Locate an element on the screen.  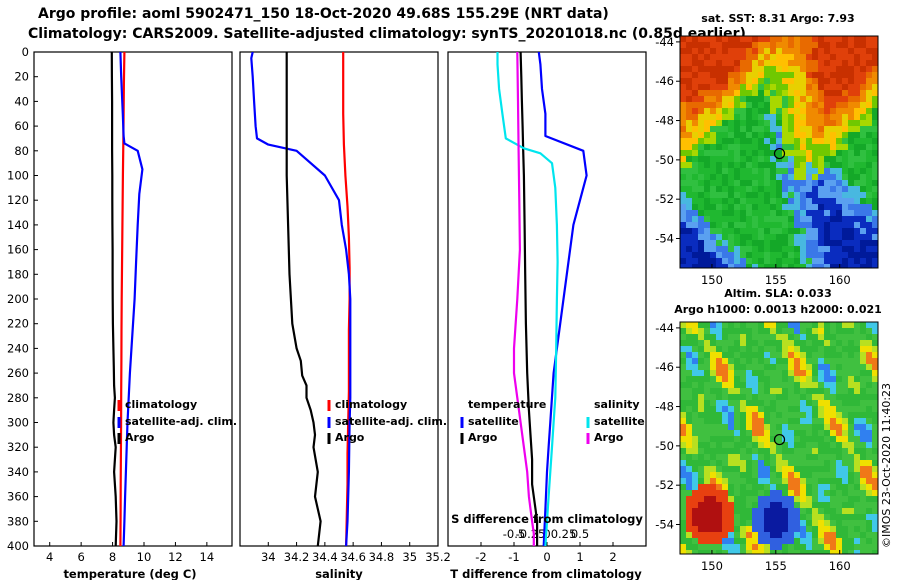
series-temperature-argo is located at coordinates (529, 299).